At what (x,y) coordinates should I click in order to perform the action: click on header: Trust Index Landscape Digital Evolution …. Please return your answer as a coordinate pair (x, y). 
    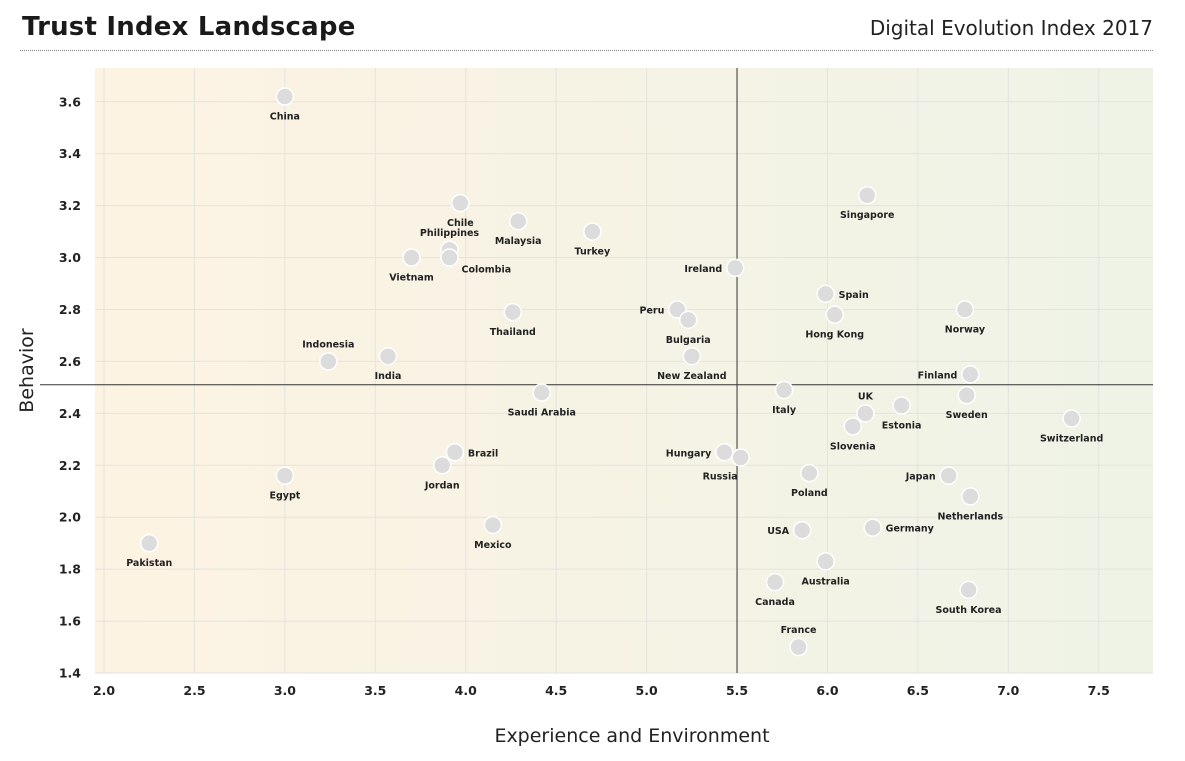
    Looking at the image, I should click on (586, 29).